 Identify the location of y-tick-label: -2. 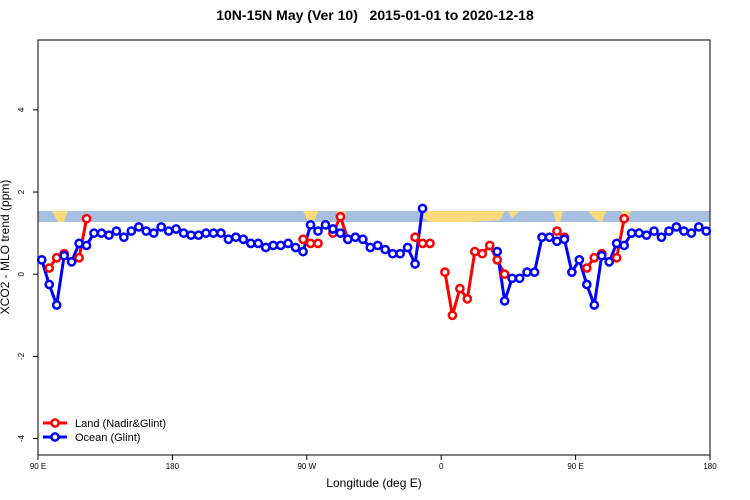
(21, 356).